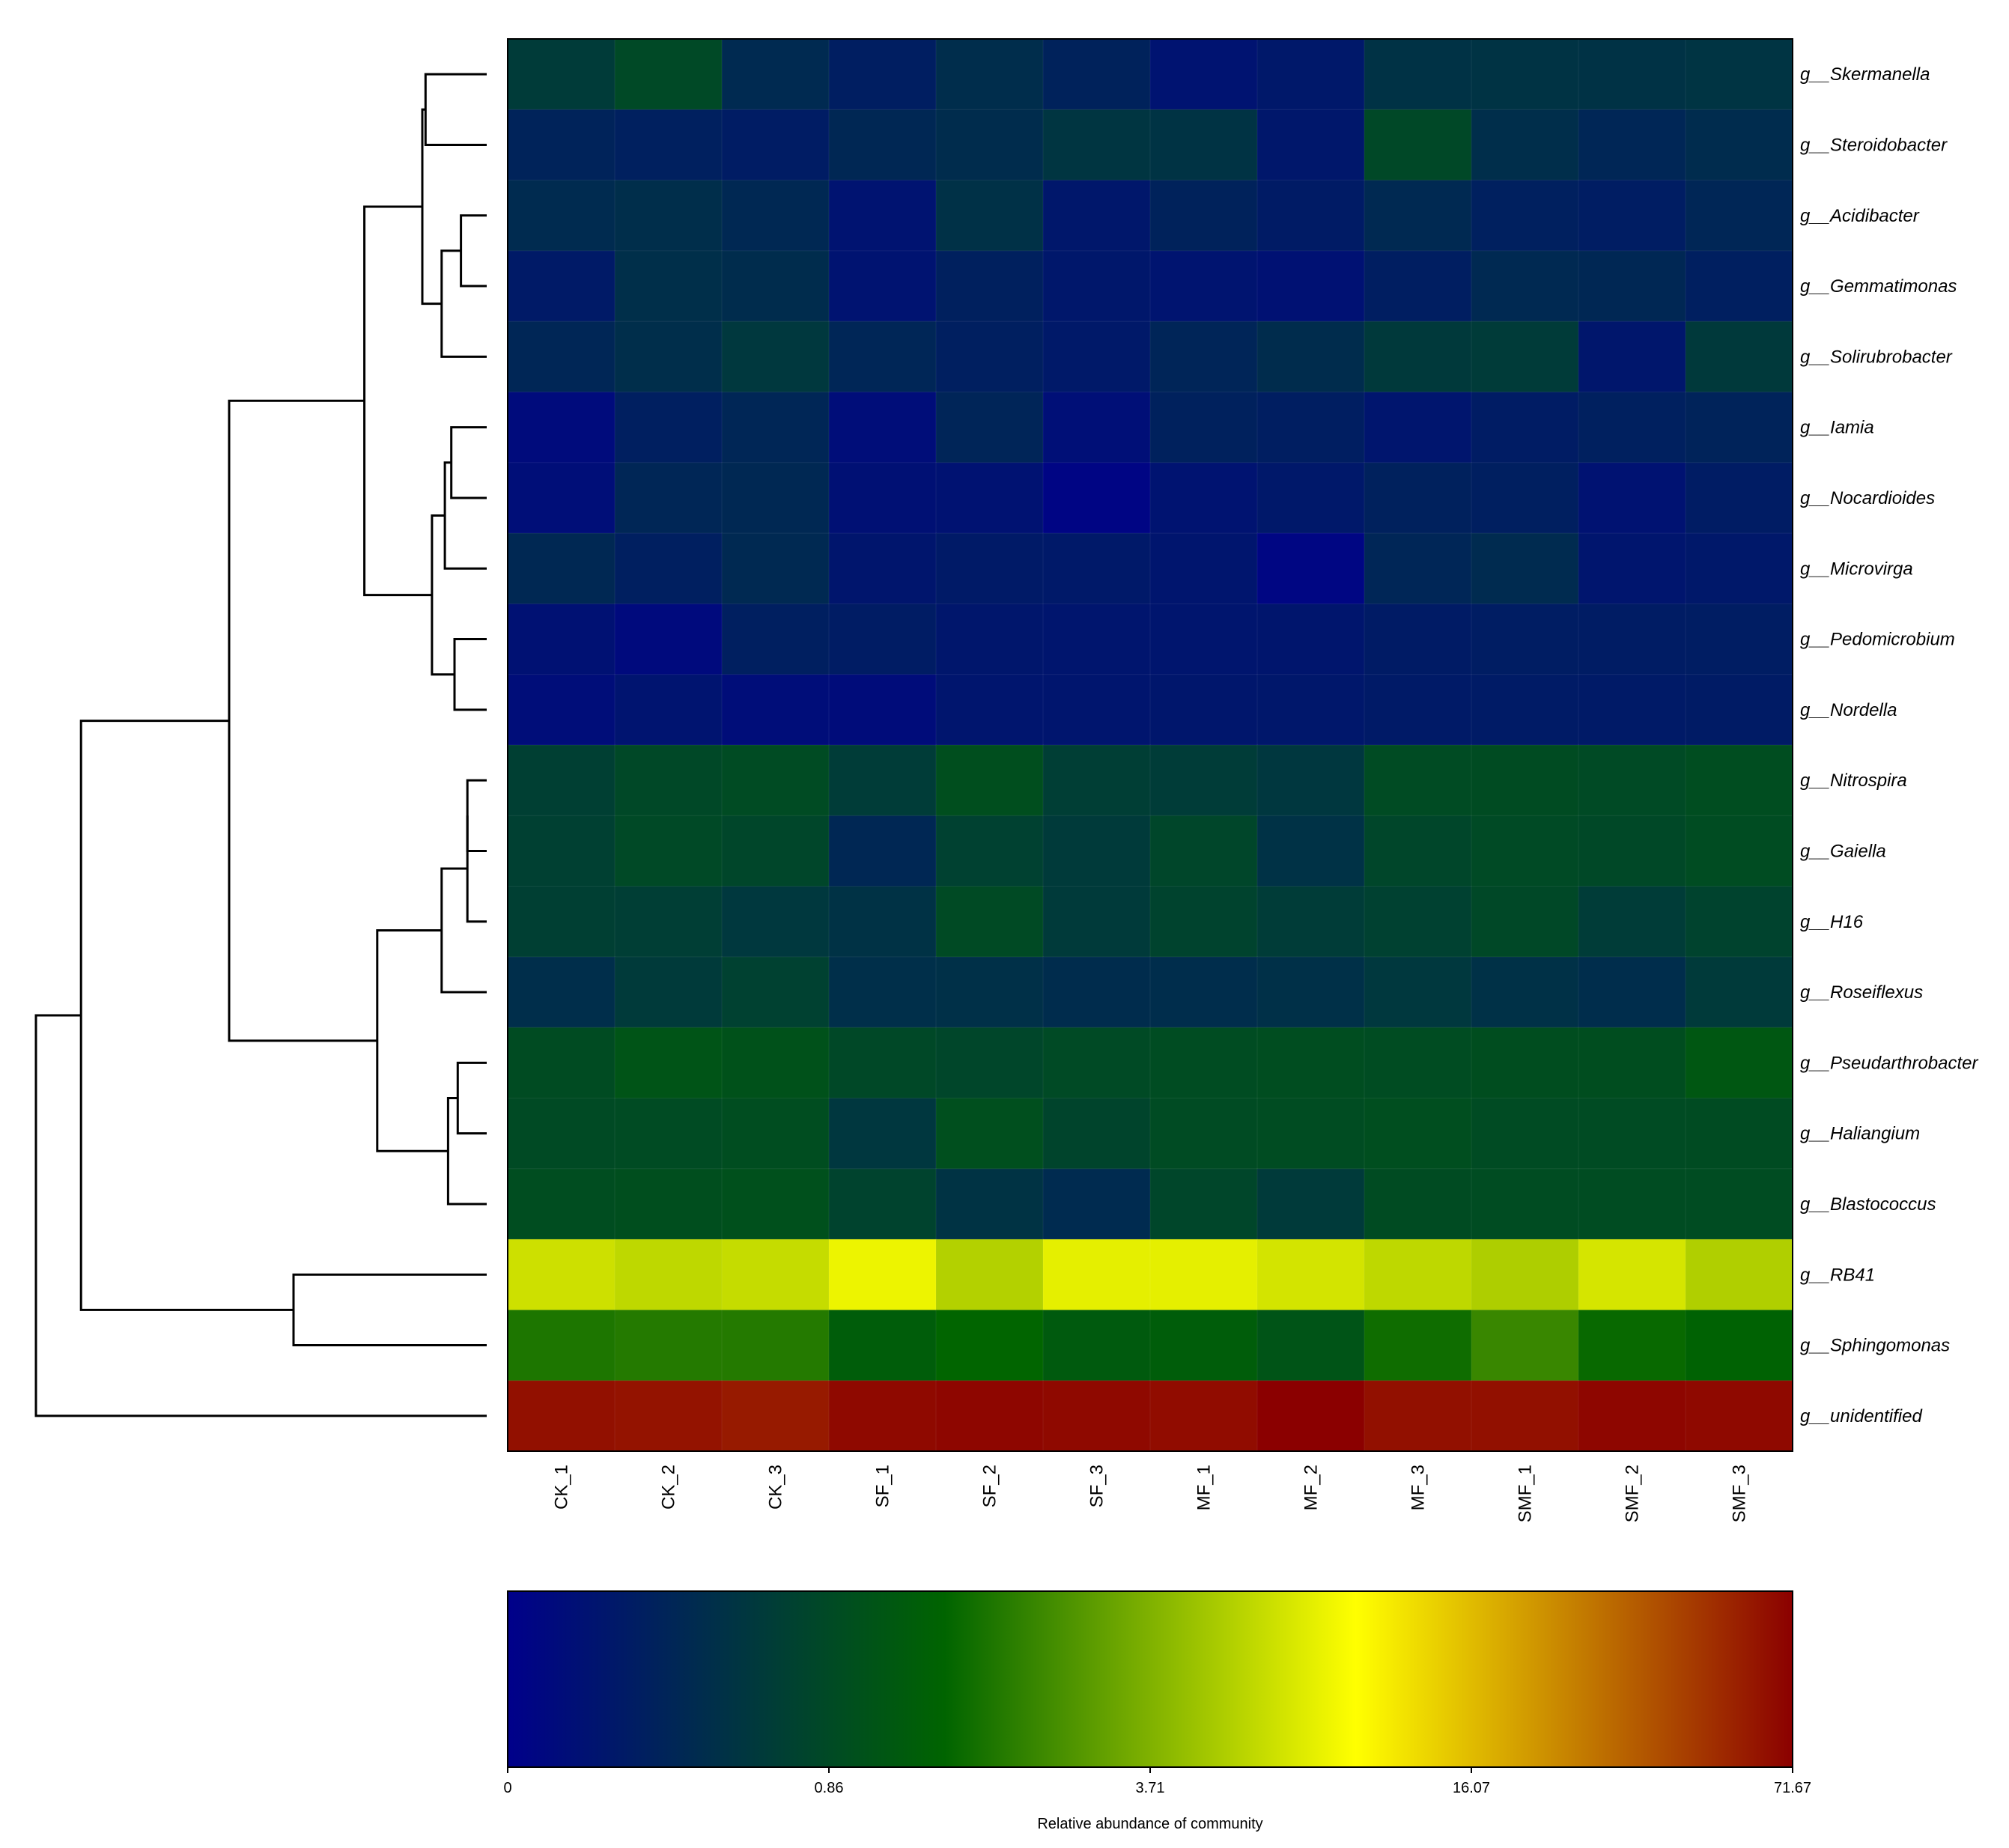 The image size is (2009, 1848). What do you see at coordinates (1204, 1487) in the screenshot?
I see `column-label-mf-1: MF_1` at bounding box center [1204, 1487].